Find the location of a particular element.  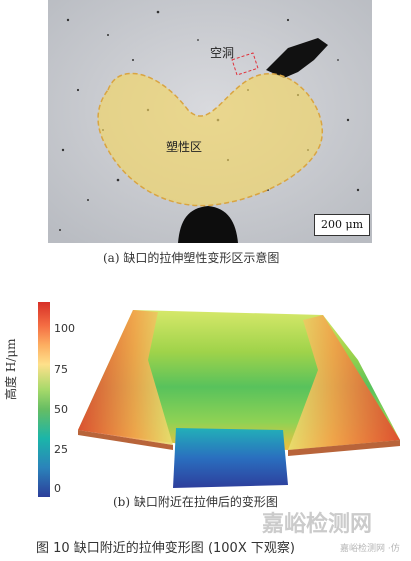

caption-a: (a) 缺口的拉伸塑性变形区示意图 is located at coordinates (191, 258).